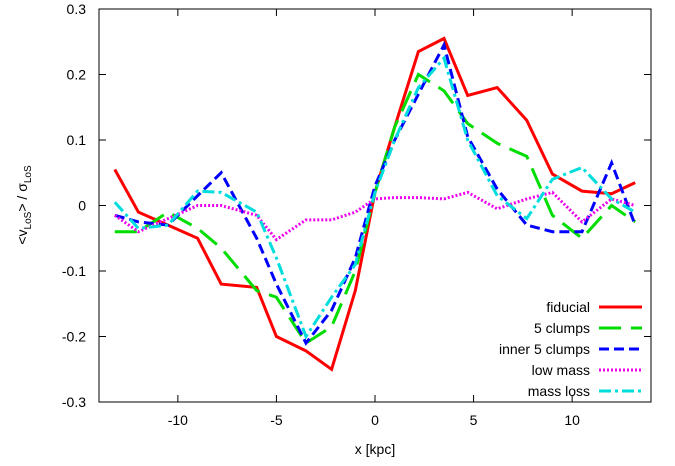 This screenshot has width=675, height=466. I want to click on y-tick-label: 0.1, so click(77, 140).